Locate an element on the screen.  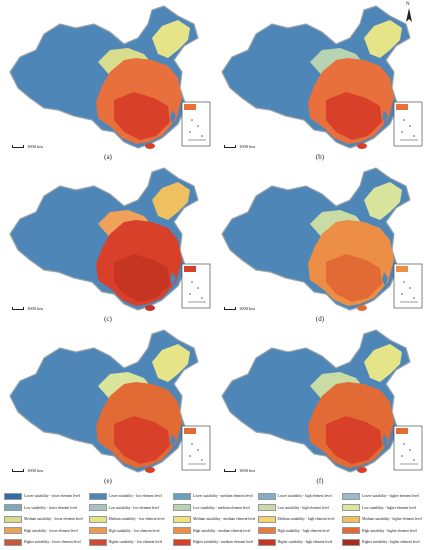
legend-label: Higher suitability - lower element level is located at coordinates (52, 542).